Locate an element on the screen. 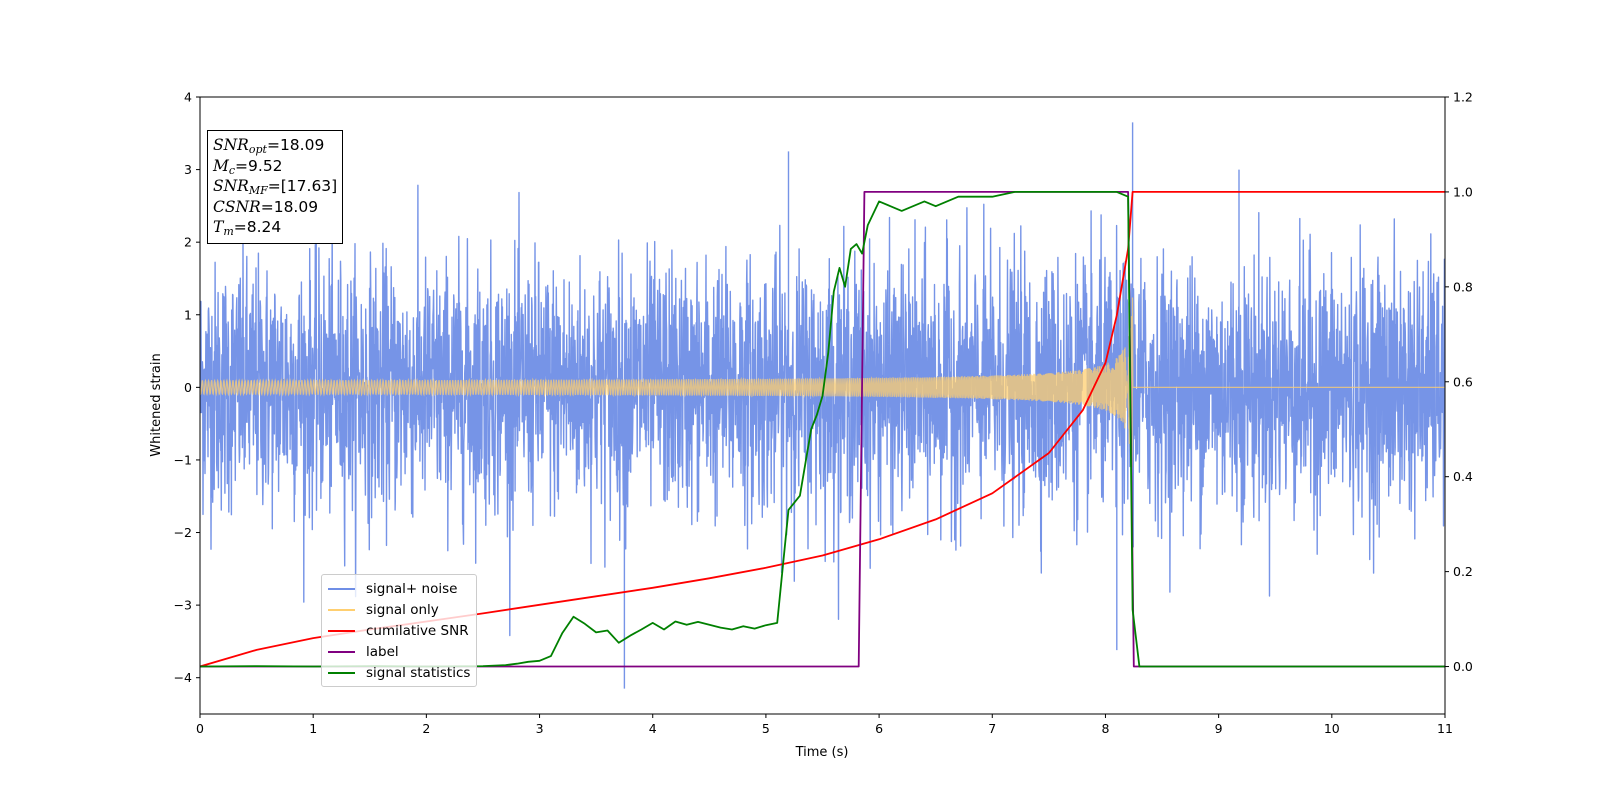 Image resolution: width=1600 pixels, height=800 pixels. x-tick-label: 5 is located at coordinates (766, 728).